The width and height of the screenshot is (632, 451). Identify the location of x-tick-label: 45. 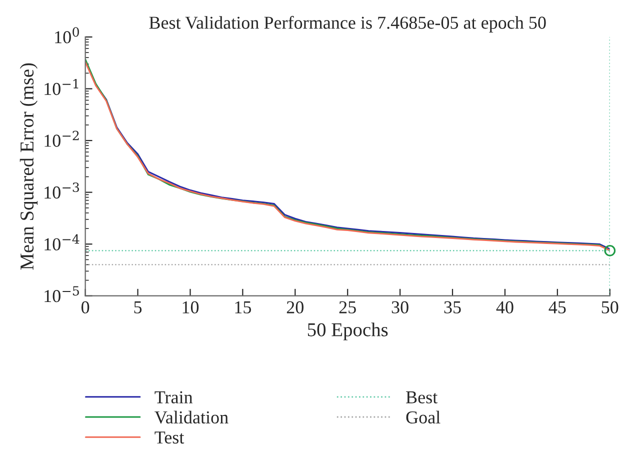
(557, 307).